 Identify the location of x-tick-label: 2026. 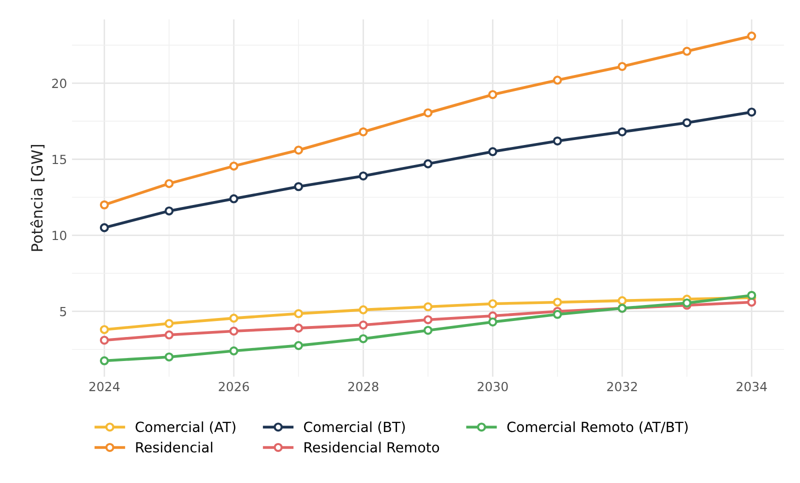
(233, 387).